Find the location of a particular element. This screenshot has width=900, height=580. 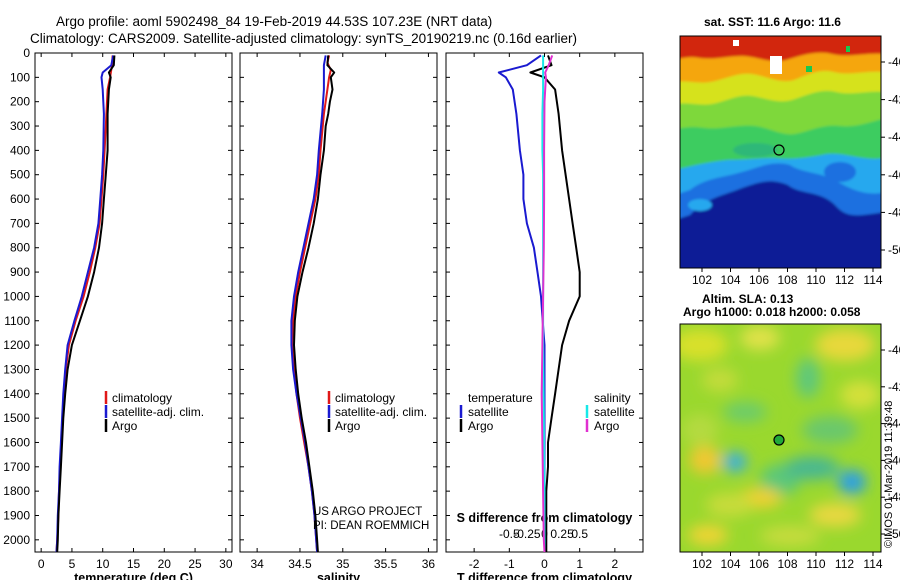

pressure-tick-label: 300 is located at coordinates (20, 126).